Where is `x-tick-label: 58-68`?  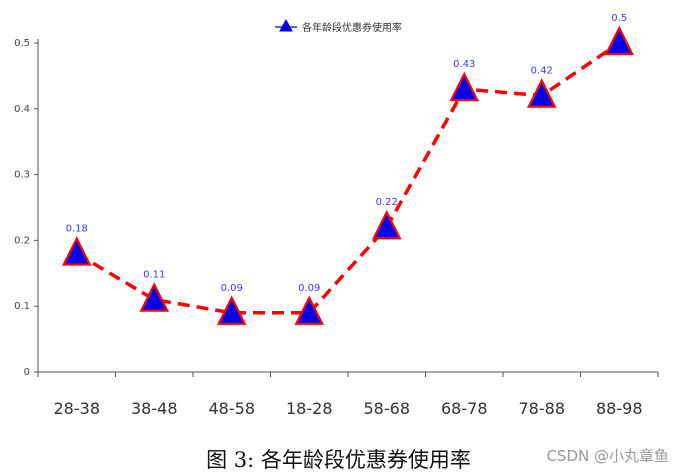
x-tick-label: 58-68 is located at coordinates (387, 408).